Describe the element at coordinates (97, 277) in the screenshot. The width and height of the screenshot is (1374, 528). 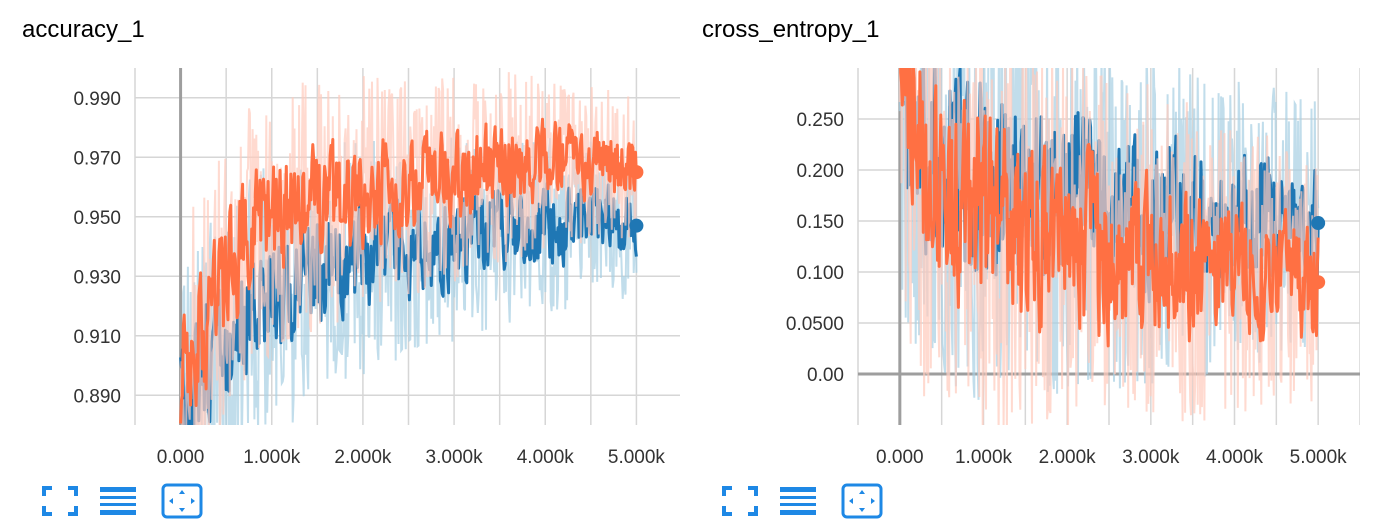
I see `y-tick-label: 0.930` at that location.